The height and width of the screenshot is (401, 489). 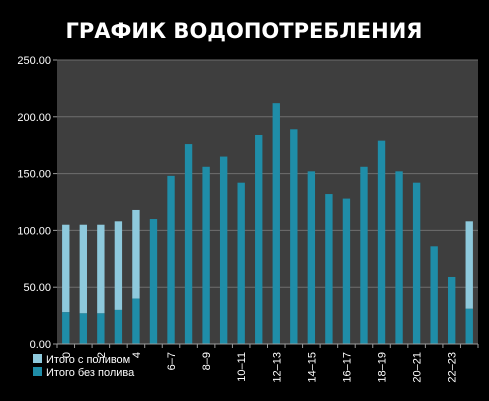 What do you see at coordinates (207, 361) in the screenshot?
I see `x-tick-label: 8–9` at bounding box center [207, 361].